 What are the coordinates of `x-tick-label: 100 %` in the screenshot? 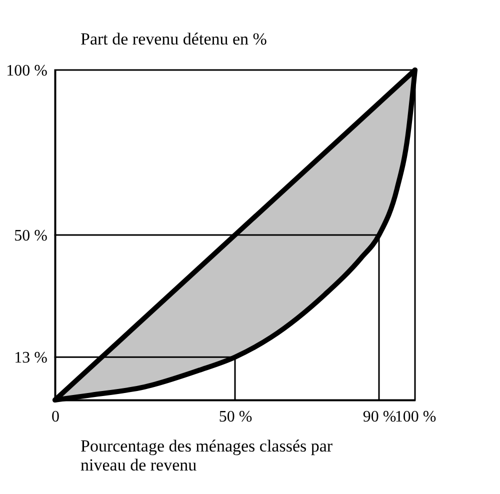 It's located at (415, 417).